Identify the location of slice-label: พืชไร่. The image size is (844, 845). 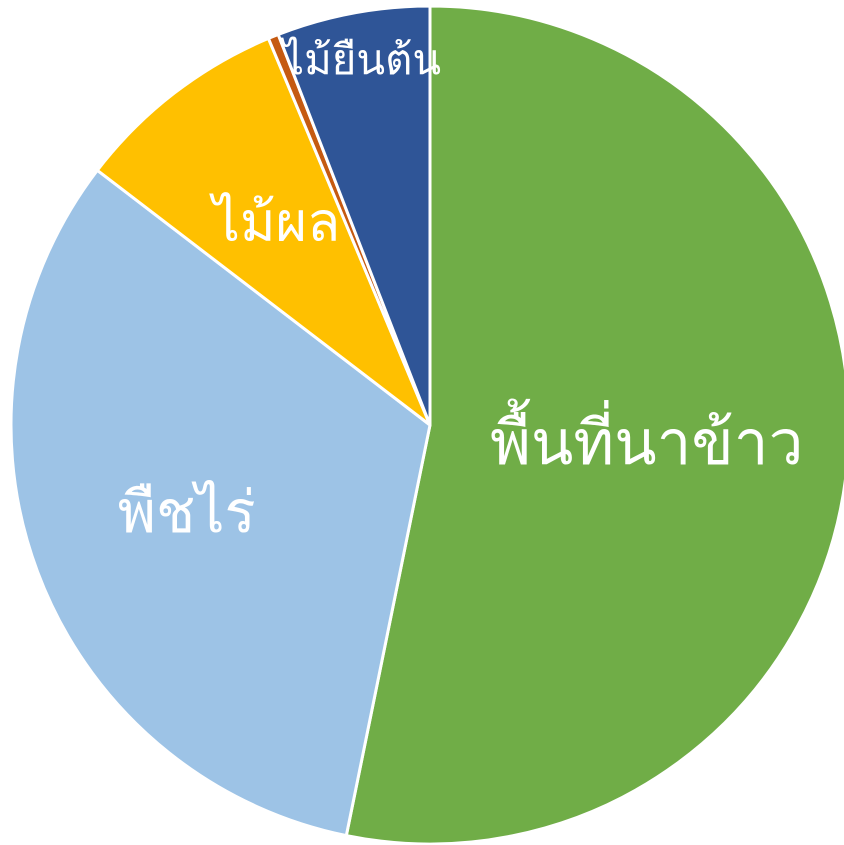
(187, 512).